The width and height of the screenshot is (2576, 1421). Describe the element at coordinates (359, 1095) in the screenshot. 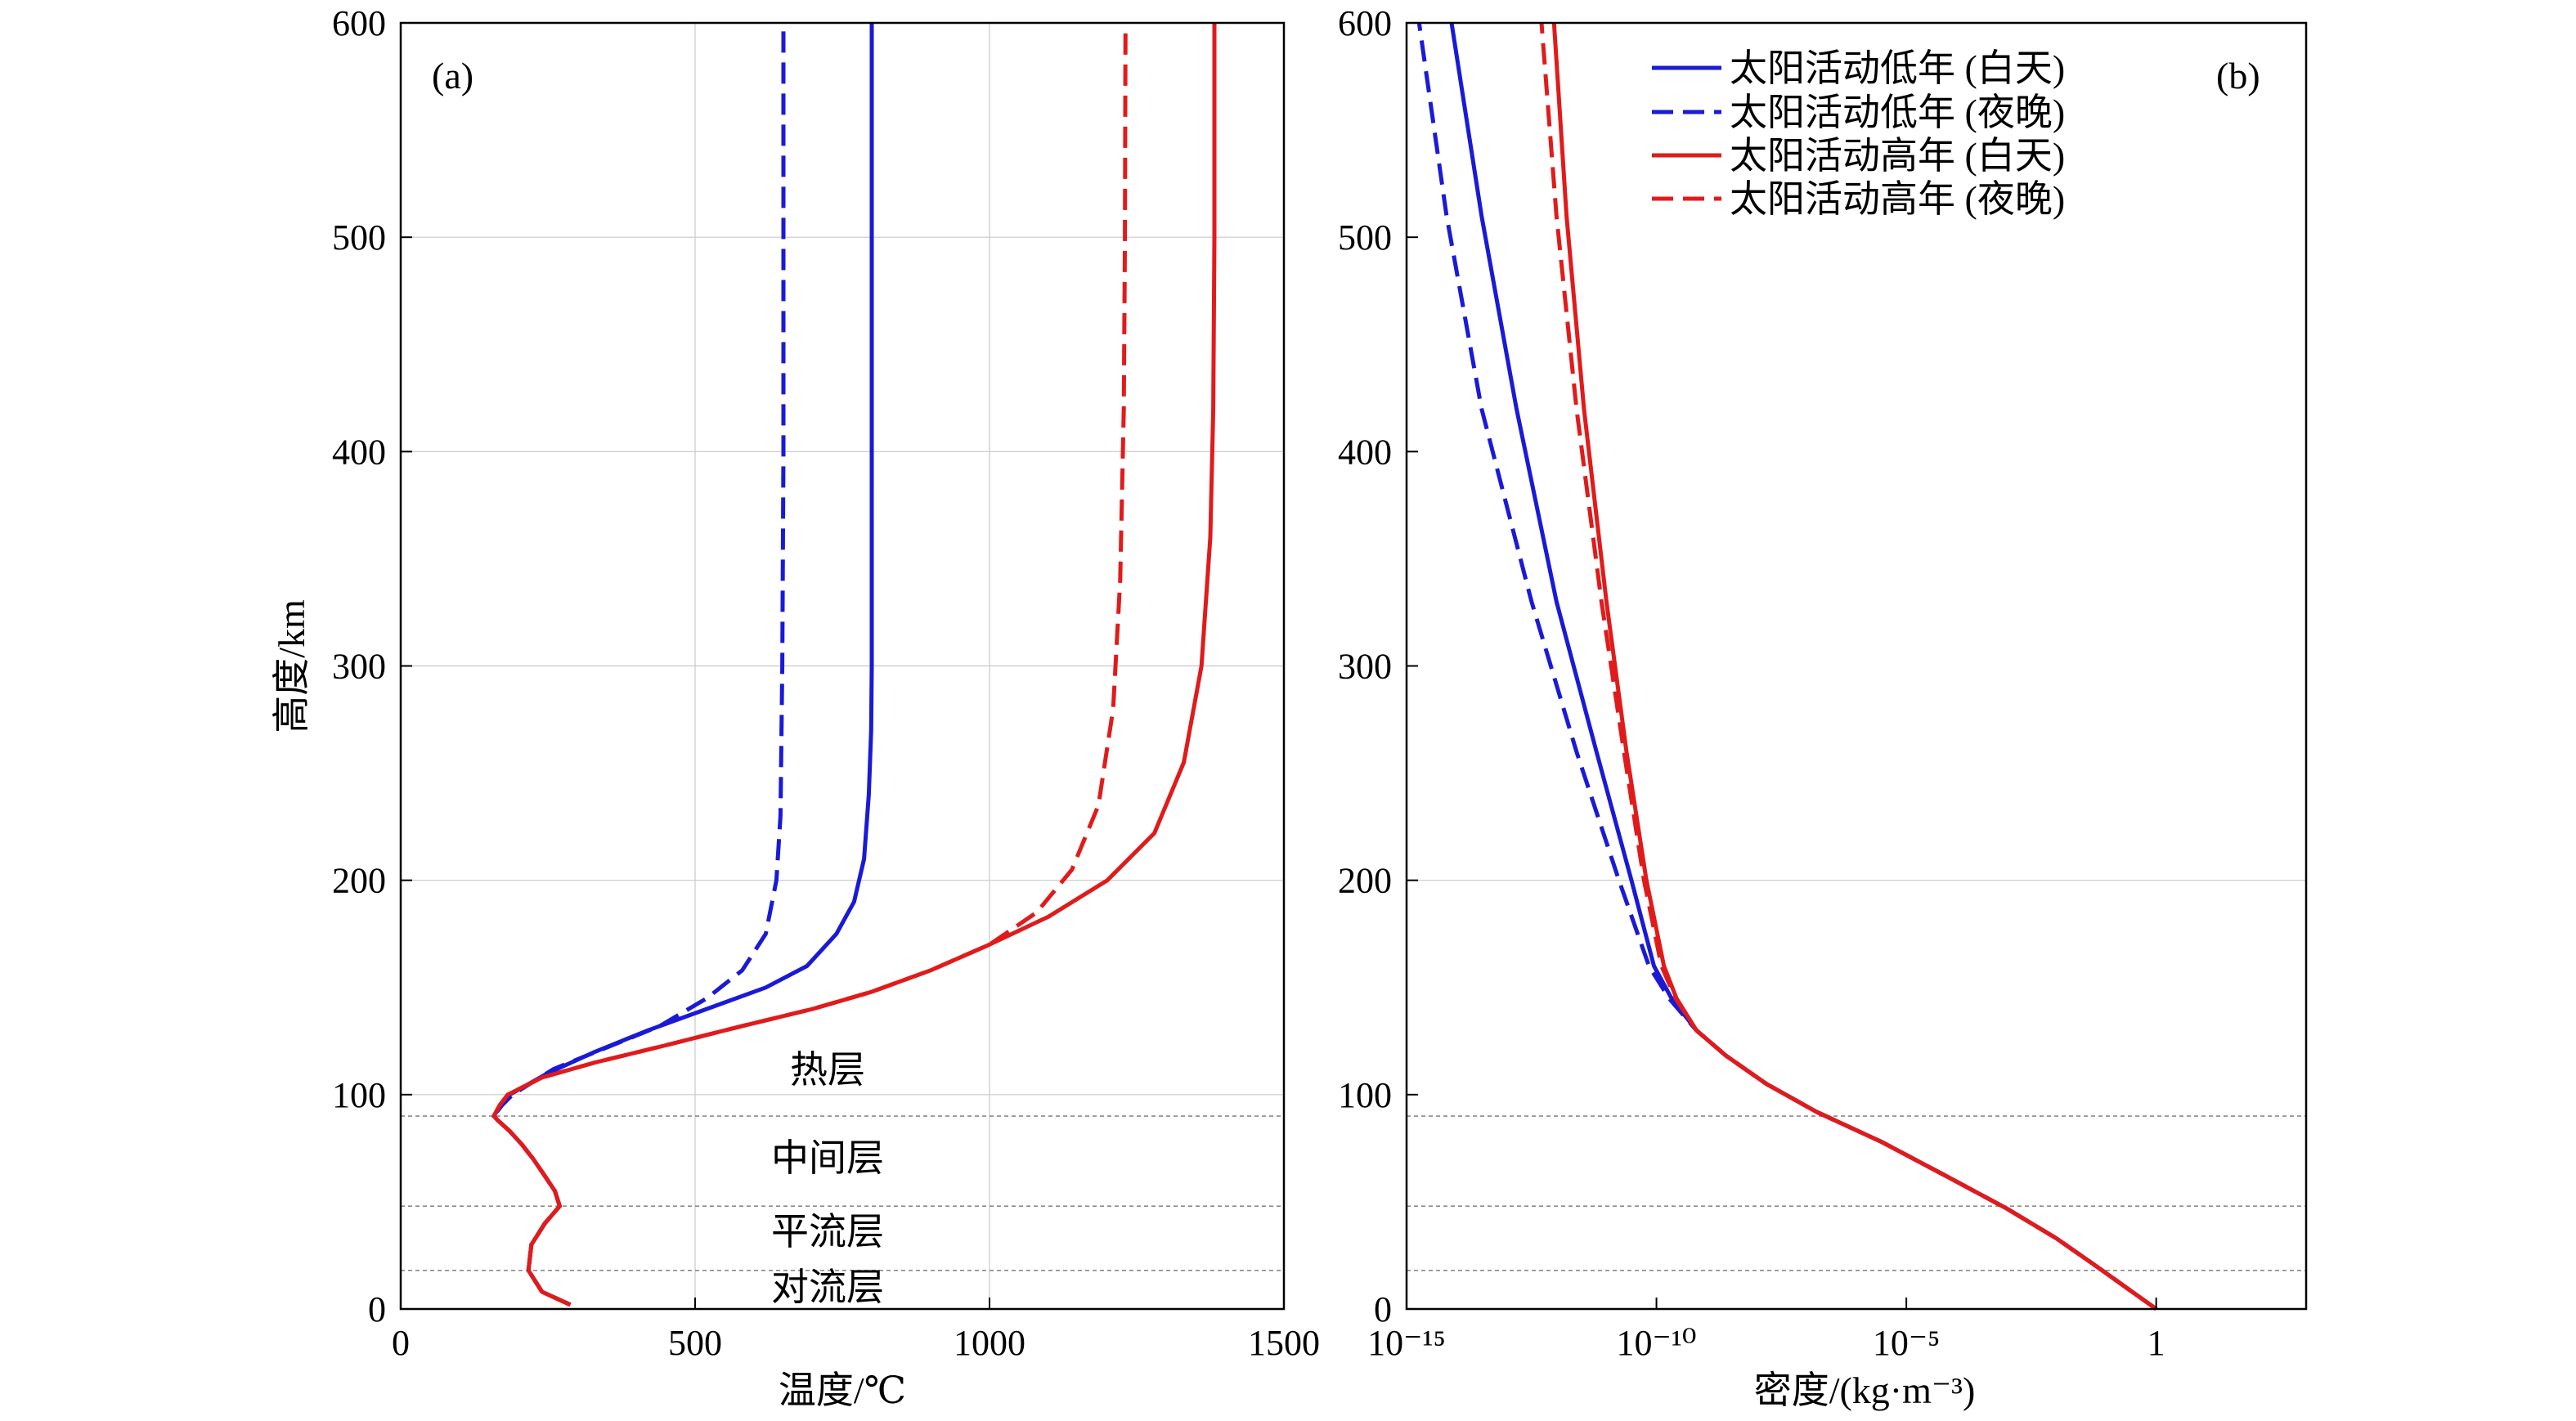

I see `panel-a-ytick-label: 100` at that location.